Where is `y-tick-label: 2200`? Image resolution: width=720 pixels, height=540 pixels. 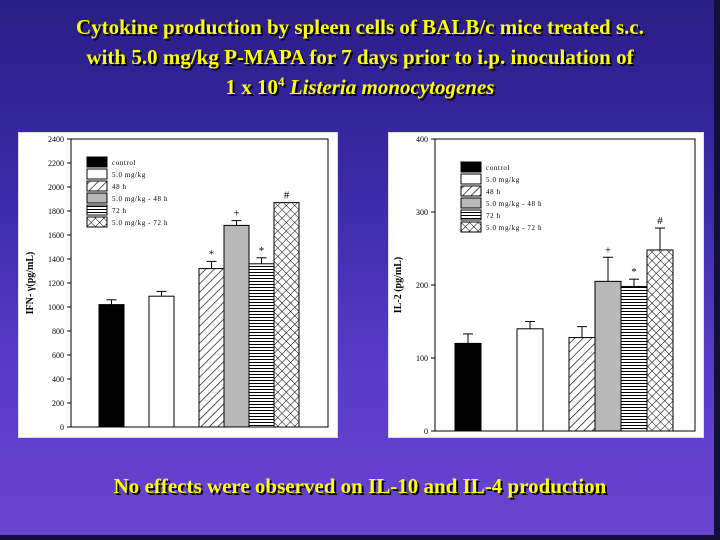
y-tick-label: 2200 is located at coordinates (56, 163).